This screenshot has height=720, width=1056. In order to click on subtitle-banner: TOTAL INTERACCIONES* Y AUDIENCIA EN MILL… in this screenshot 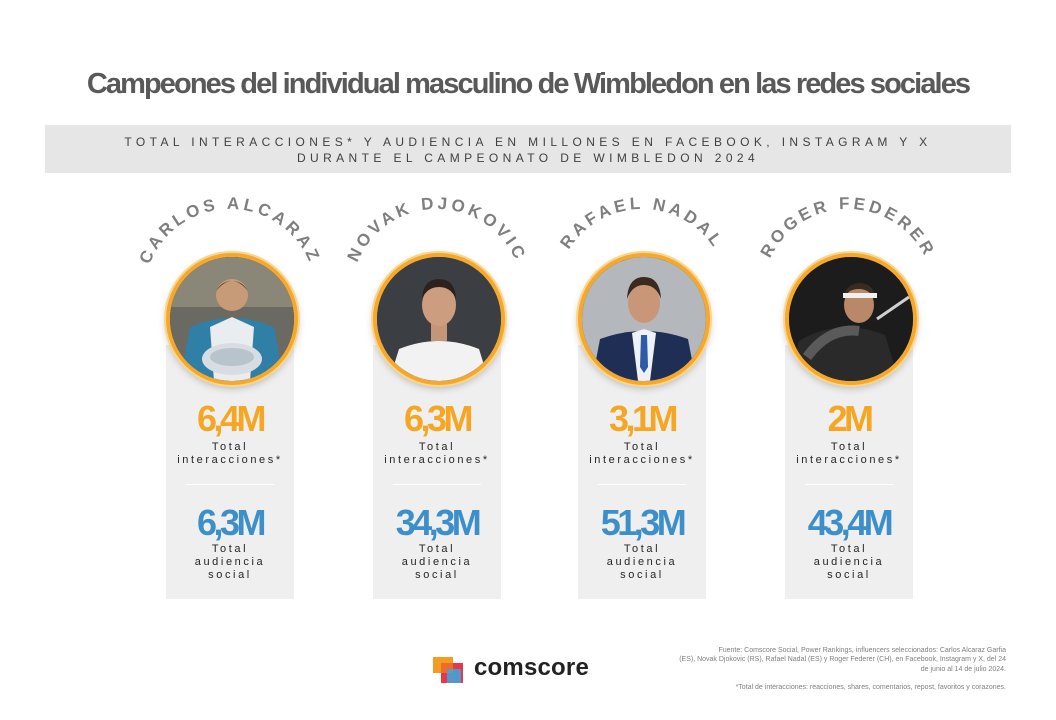, I will do `click(528, 149)`.